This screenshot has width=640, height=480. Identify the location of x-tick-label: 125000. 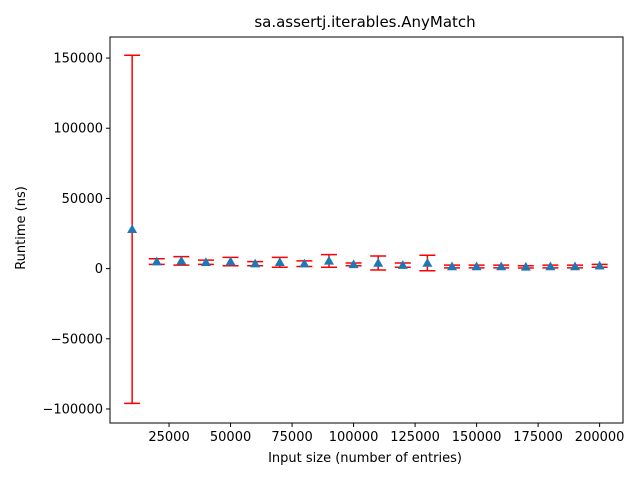
(415, 437).